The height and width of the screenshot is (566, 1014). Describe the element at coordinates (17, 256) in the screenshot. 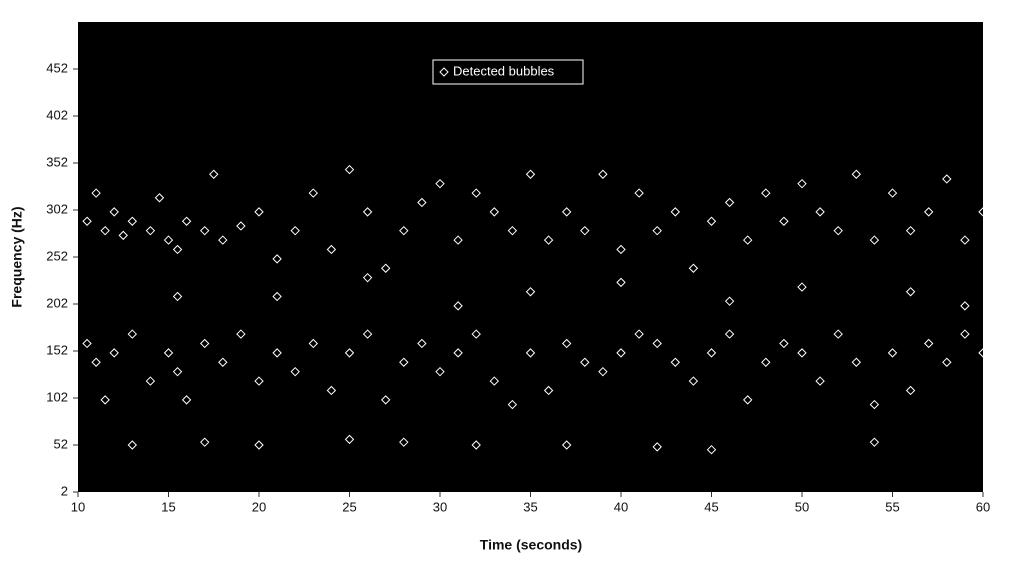

I see `y-axis-title: Frequency (Hz)` at that location.